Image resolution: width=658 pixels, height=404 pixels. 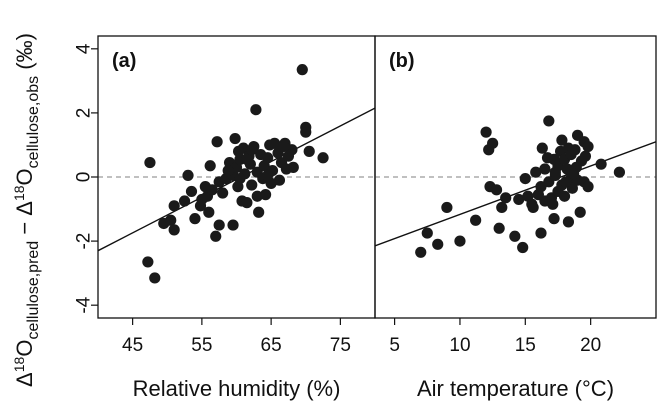 I want to click on x-tick-label: 15, so click(x=525, y=345).